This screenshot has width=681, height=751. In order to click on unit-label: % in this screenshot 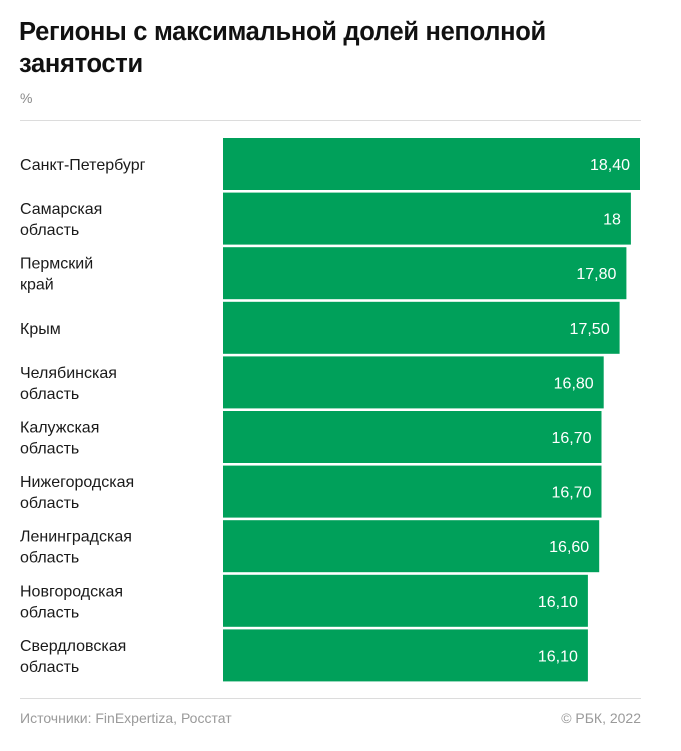, I will do `click(26, 98)`.